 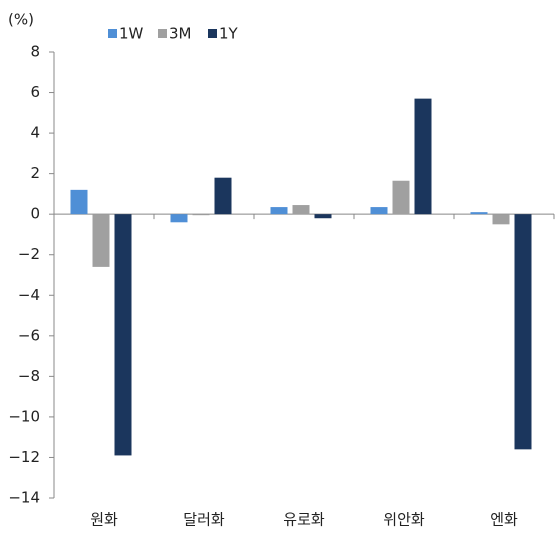 What do you see at coordinates (304, 520) in the screenshot?
I see `x-tick-label: 유로화` at bounding box center [304, 520].